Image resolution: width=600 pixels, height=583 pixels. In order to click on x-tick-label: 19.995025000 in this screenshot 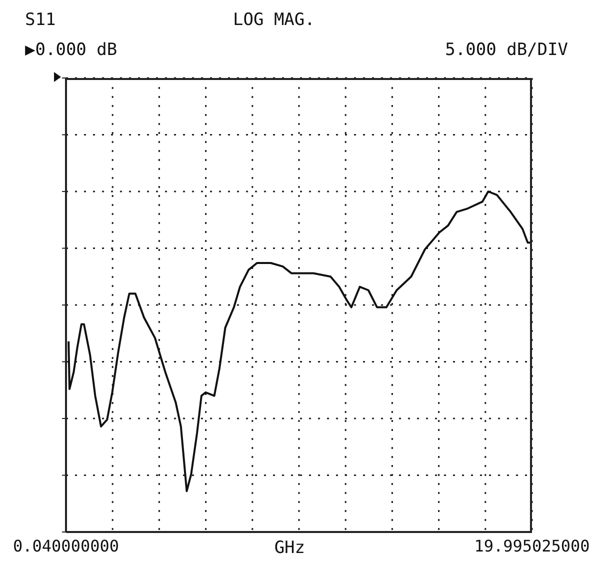, I will do `click(532, 546)`.